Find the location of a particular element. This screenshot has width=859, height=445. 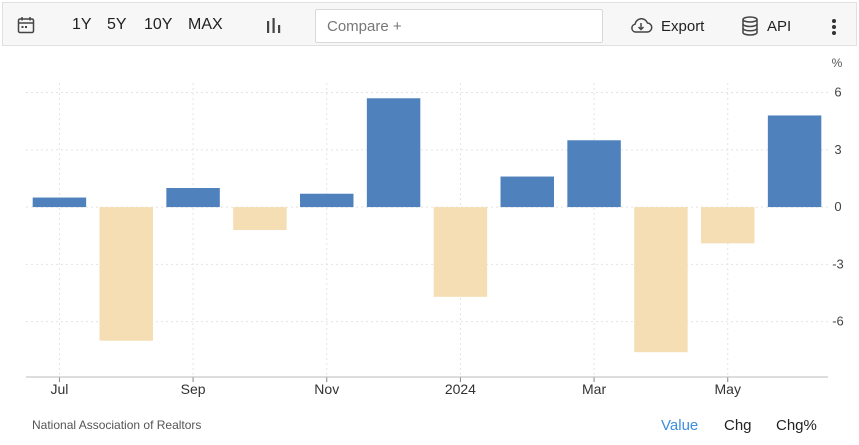

bar-chart-icon is located at coordinates (274, 26).